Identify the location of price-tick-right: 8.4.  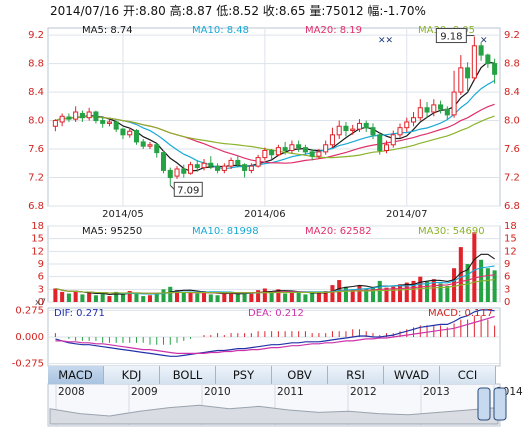
(512, 92).